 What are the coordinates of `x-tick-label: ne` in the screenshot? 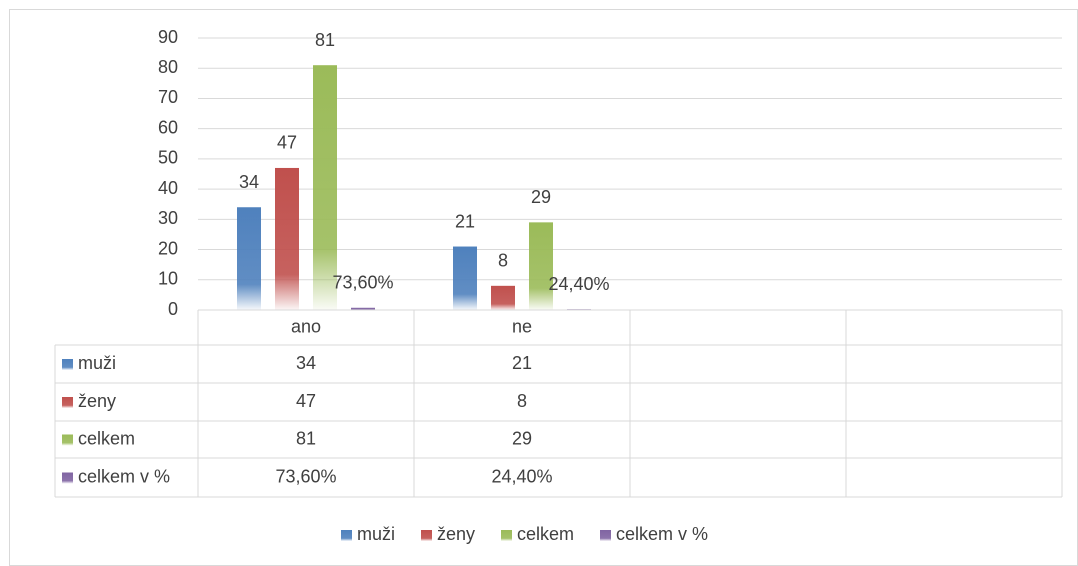 It's located at (522, 326).